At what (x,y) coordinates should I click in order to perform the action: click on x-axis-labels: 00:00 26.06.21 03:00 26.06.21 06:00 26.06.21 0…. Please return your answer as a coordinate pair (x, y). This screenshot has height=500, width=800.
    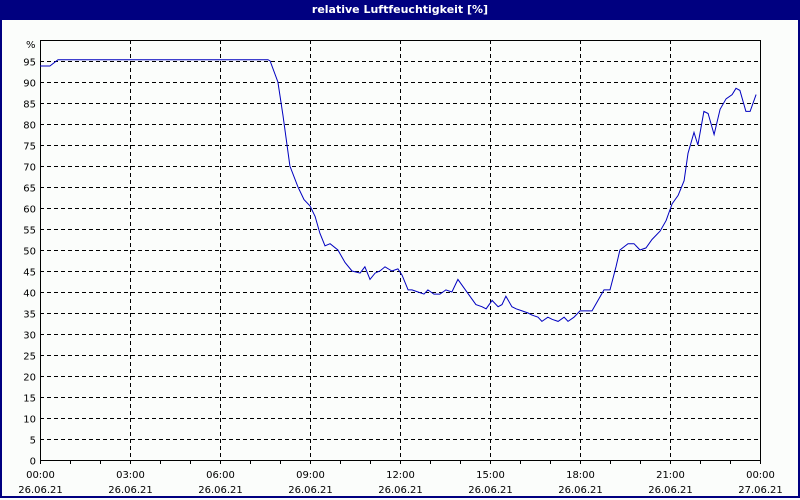
    Looking at the image, I should click on (400, 483).